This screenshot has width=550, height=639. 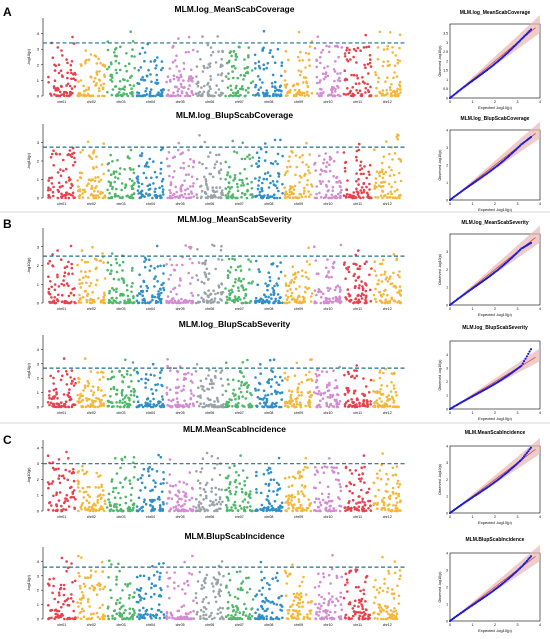 What do you see at coordinates (120, 517) in the screenshot?
I see `chrom-label: chr03` at bounding box center [120, 517].